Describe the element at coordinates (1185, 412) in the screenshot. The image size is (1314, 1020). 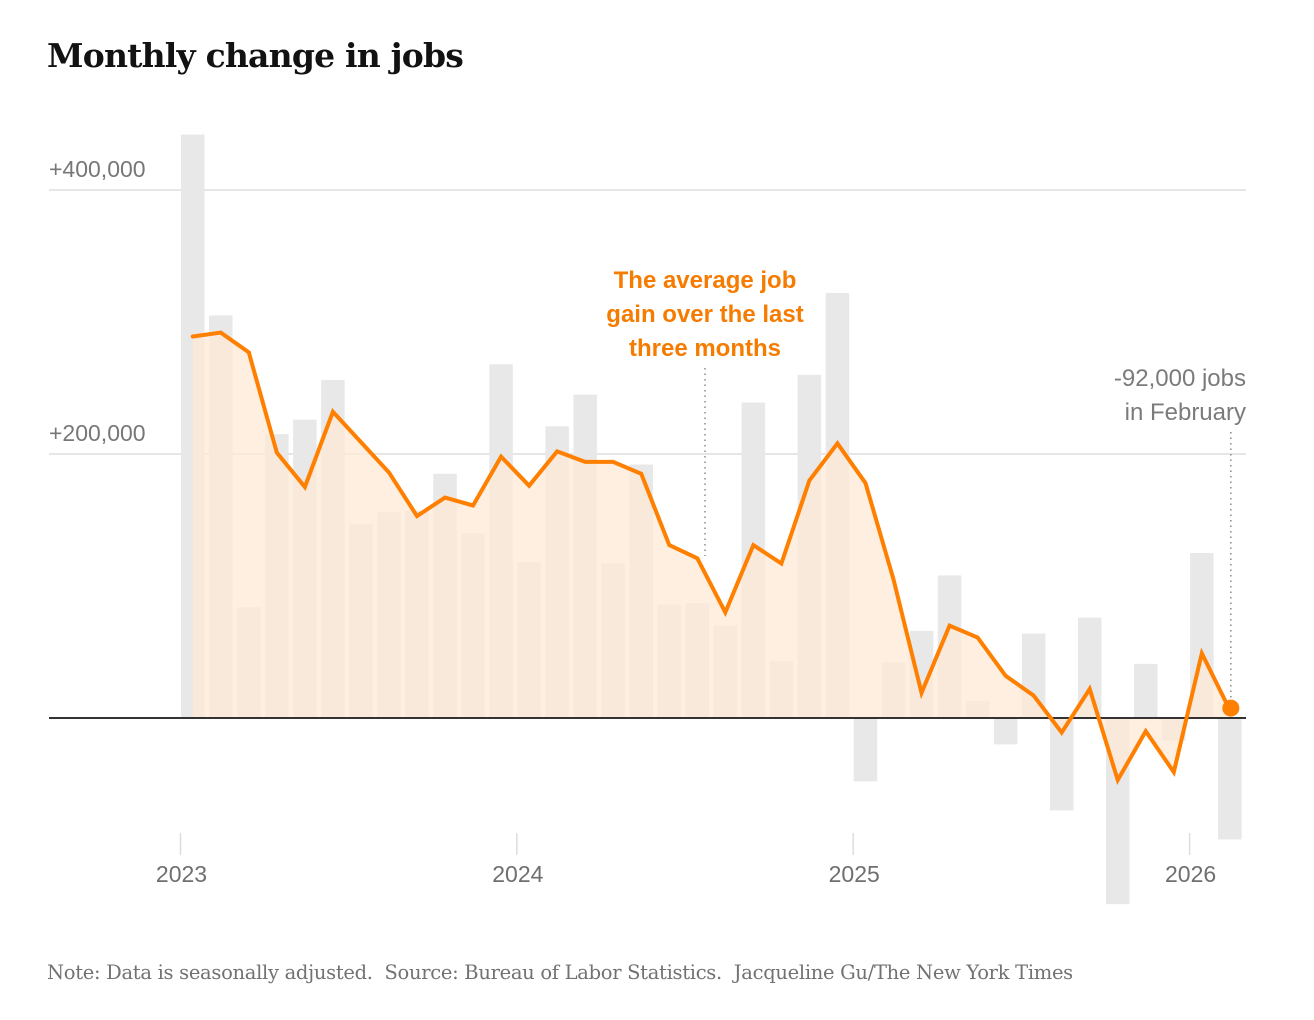
I see `annotation-february-text: in February` at that location.